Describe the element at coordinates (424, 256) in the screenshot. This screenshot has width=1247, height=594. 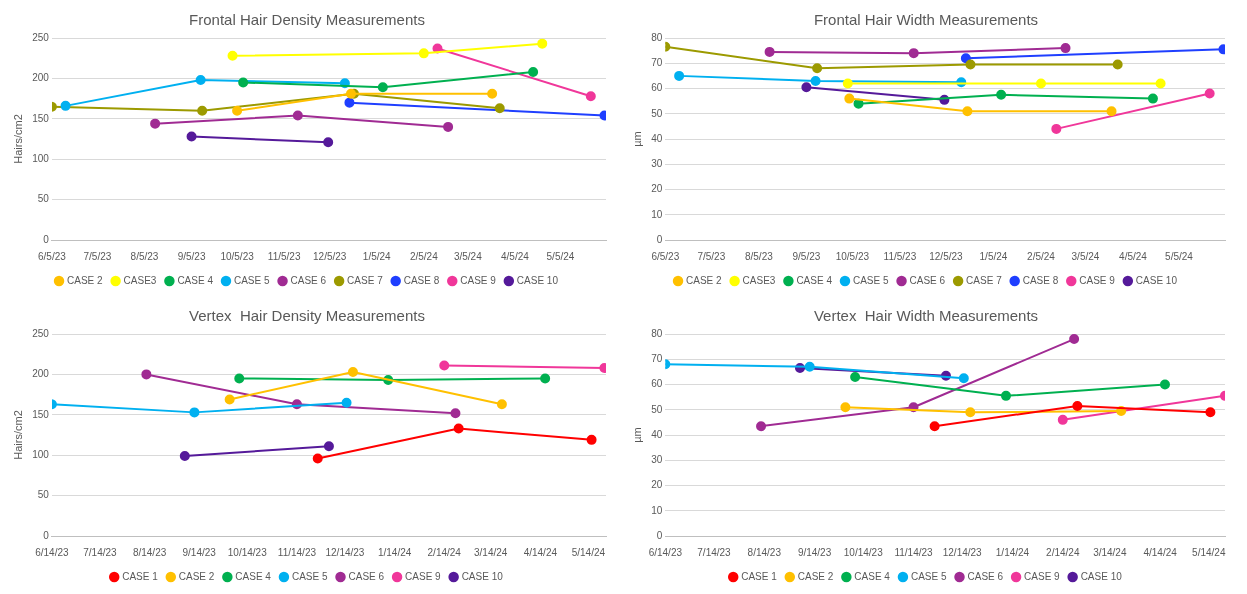
I see `x-tick-label: 2/5/24` at that location.